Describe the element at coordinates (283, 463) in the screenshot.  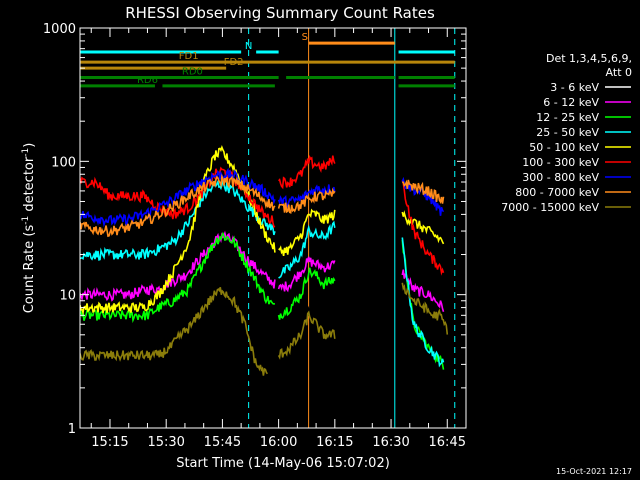
I see `x-axis-label: Start Time (14-May-06 15:07:02)` at that location.